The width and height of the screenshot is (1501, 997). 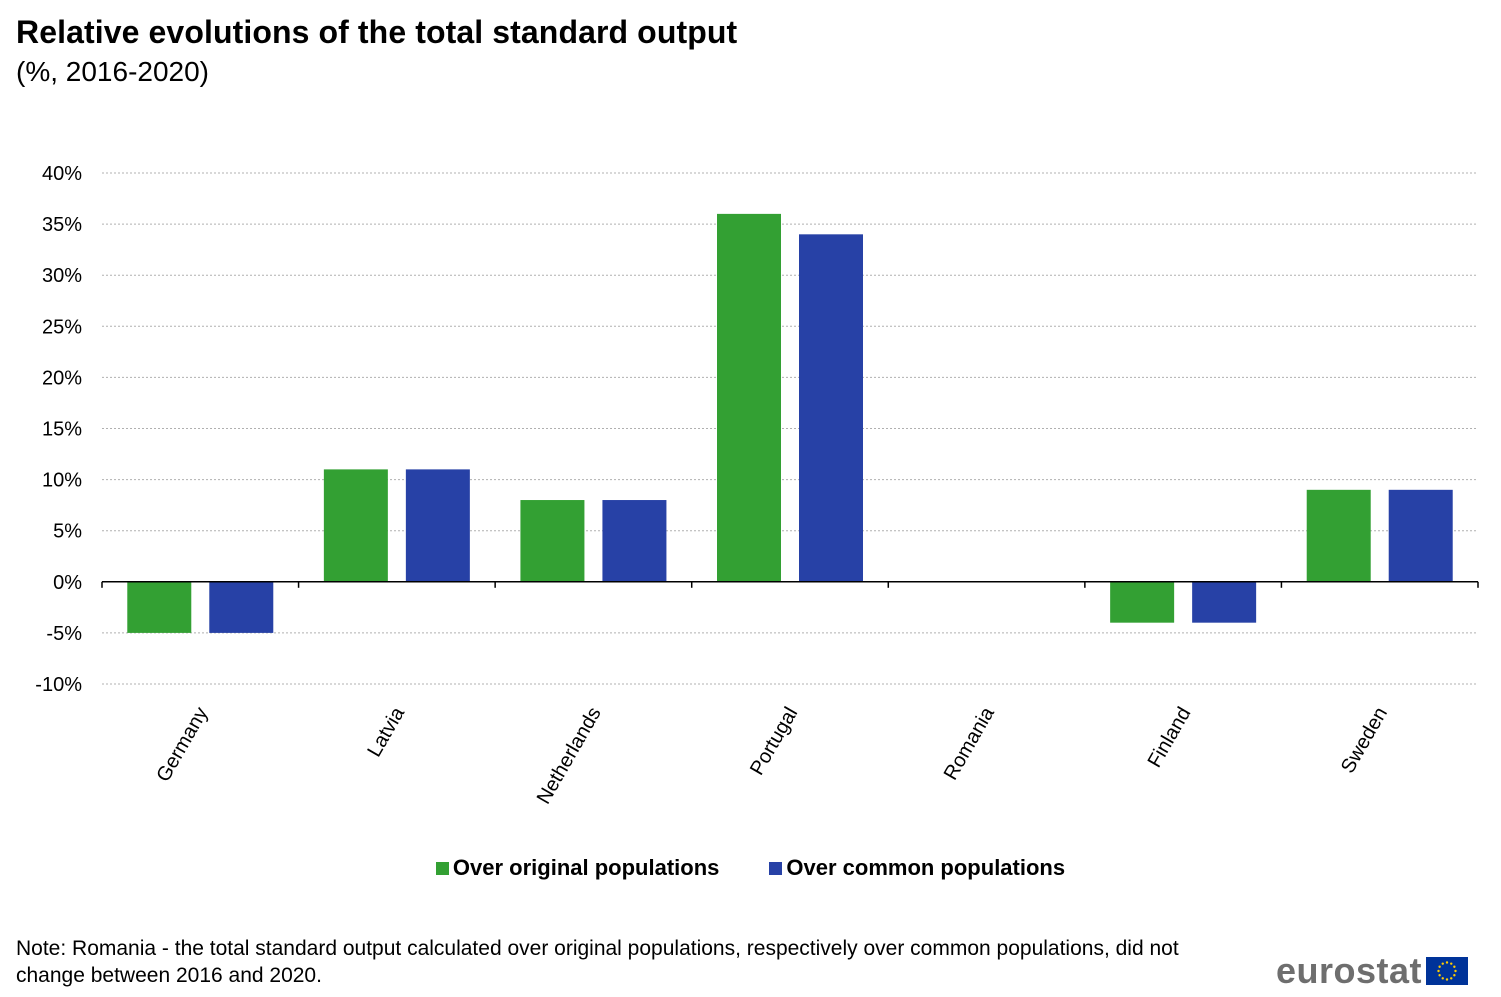 I want to click on legend-item-common: Over common populations, so click(x=917, y=868).